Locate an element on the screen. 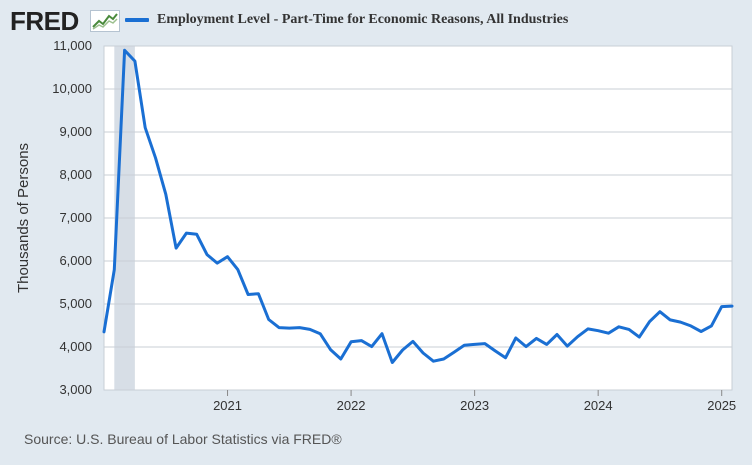  x-tick-label: 2025 is located at coordinates (721, 405).